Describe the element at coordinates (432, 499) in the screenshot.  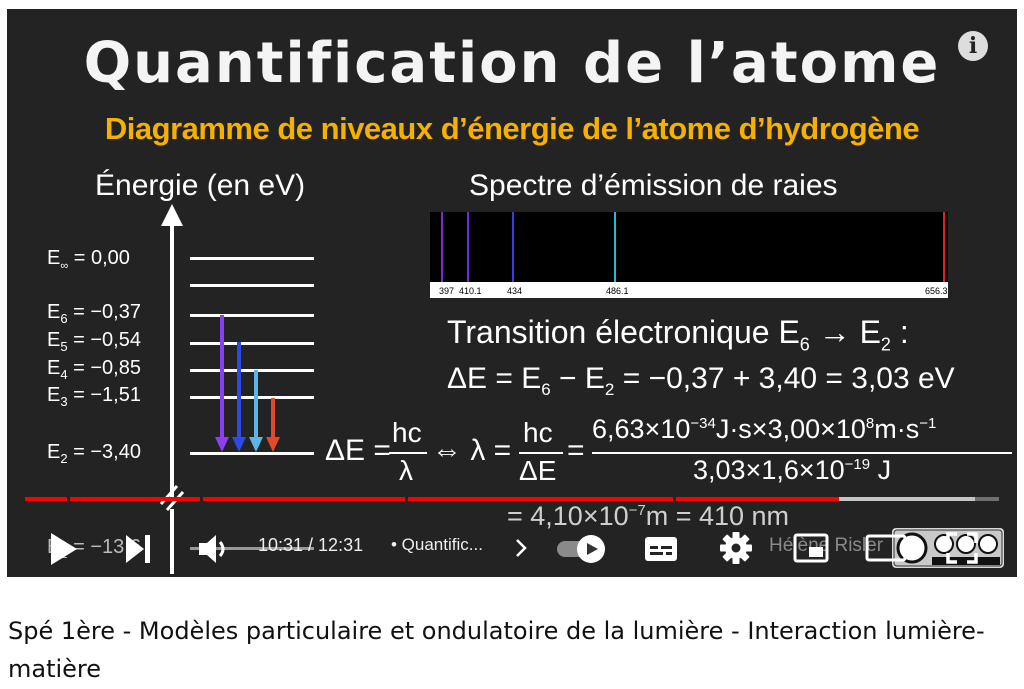
I see `progress-played` at that location.